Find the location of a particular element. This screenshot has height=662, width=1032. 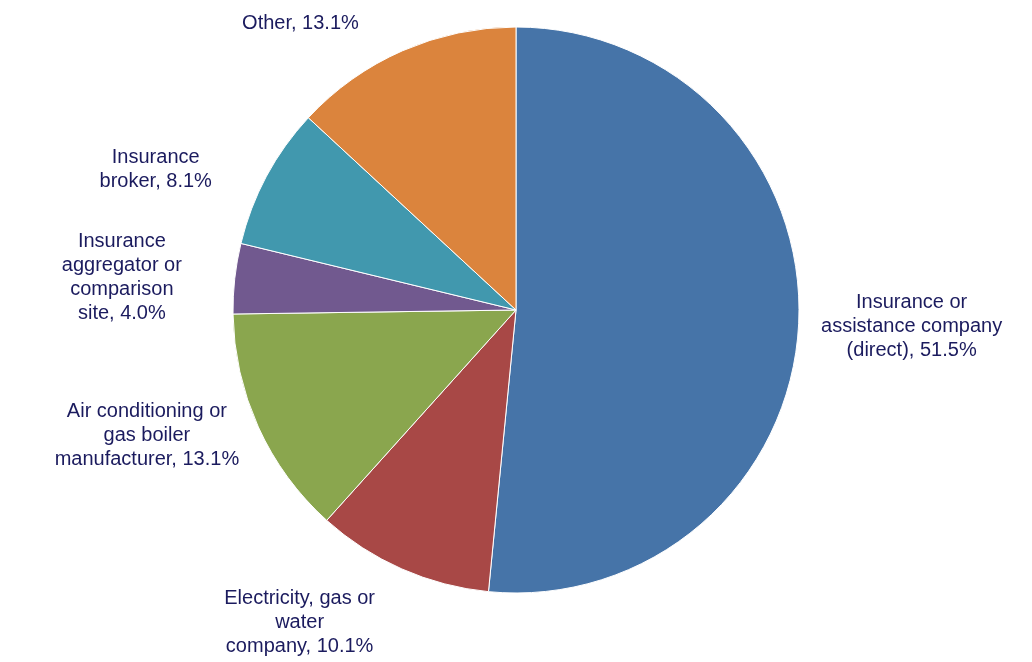

slice-label: Insurance aggregator or comparison site, 4.0% is located at coordinates (121, 276).